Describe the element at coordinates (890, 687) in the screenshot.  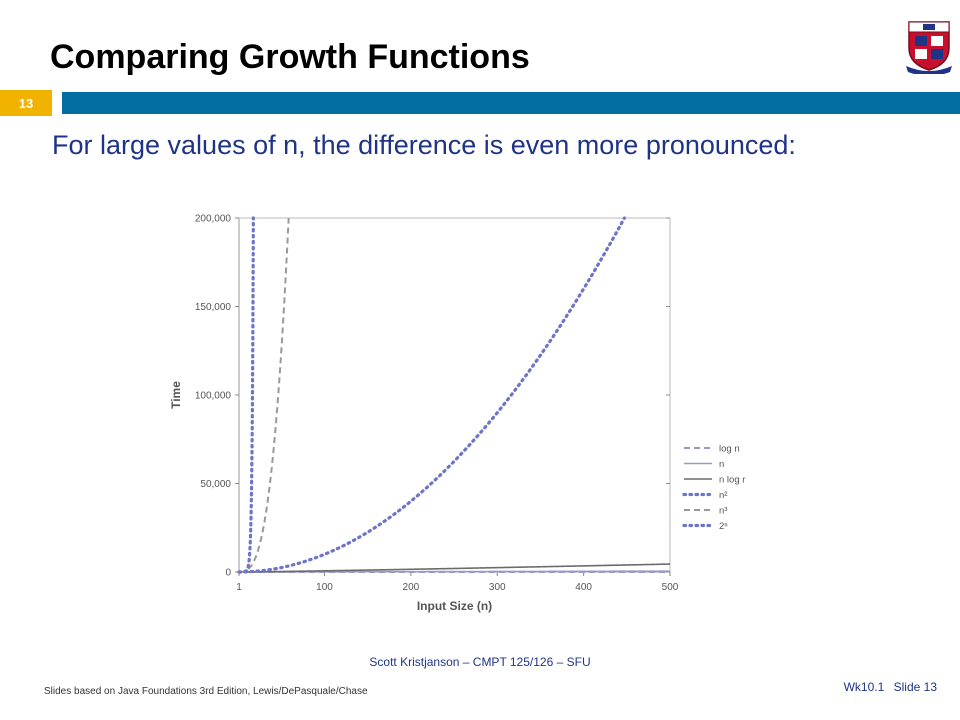
I see `footer-slide-info: Wk10.1 Slide 13` at that location.